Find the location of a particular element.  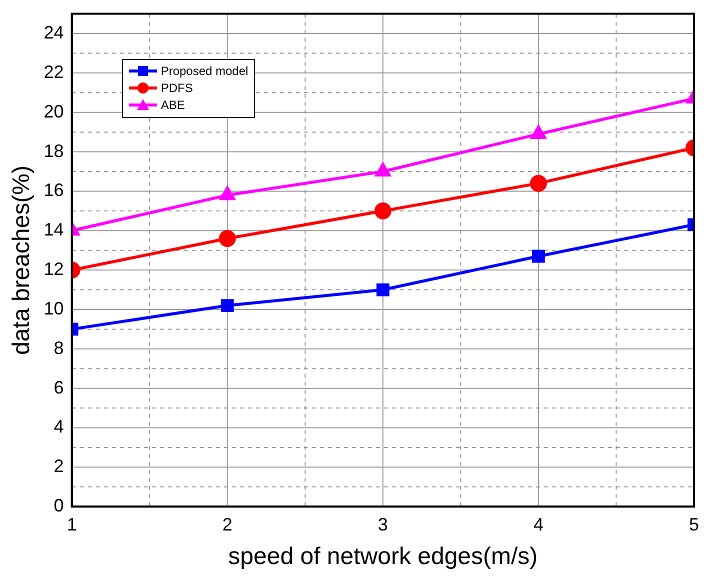

y-tick-label: 22 is located at coordinates (54, 72).